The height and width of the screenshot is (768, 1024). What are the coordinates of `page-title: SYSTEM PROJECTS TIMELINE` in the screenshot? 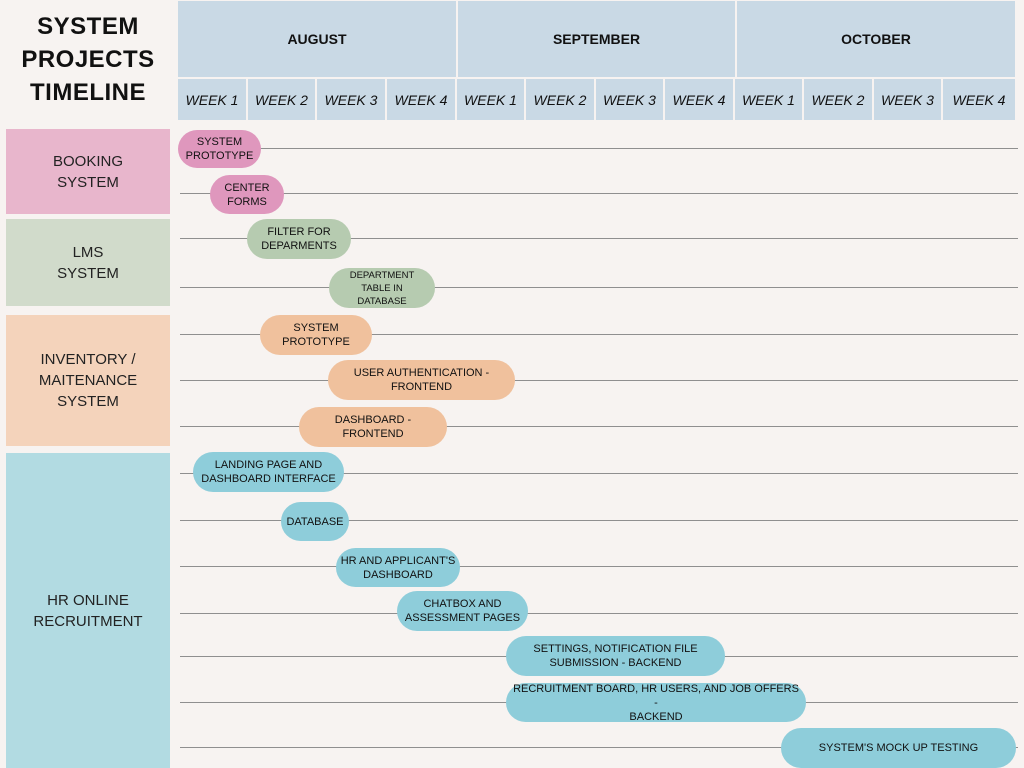 It's located at (88, 59).